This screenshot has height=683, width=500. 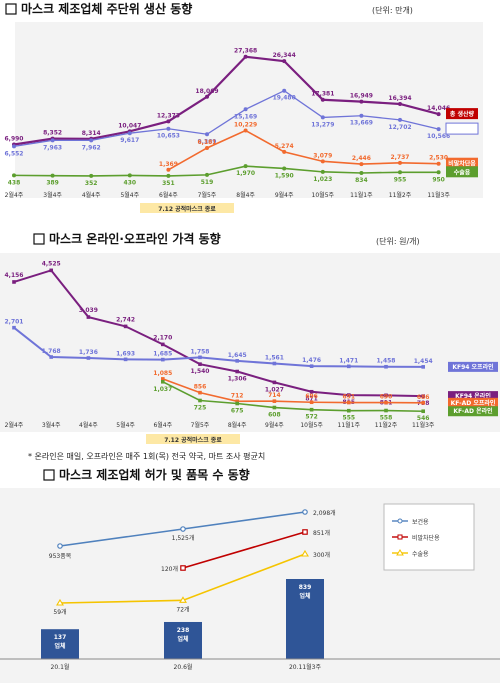 What do you see at coordinates (322, 124) in the screenshot?
I see `data-label: 13,279` at bounding box center [322, 124].